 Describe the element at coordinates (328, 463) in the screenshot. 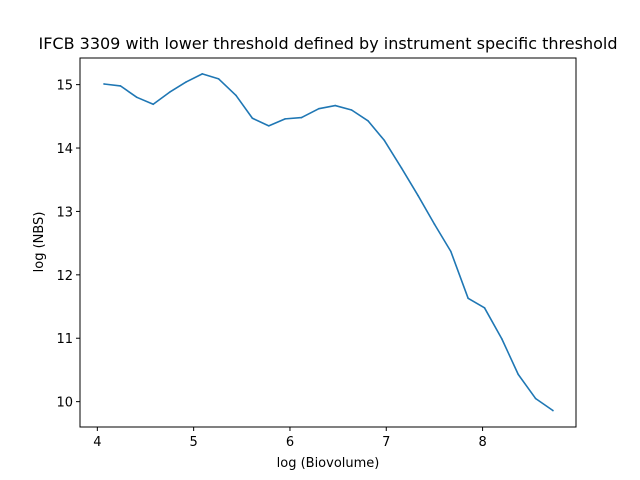

I see `x-axis-label: log (Biovolume)` at that location.